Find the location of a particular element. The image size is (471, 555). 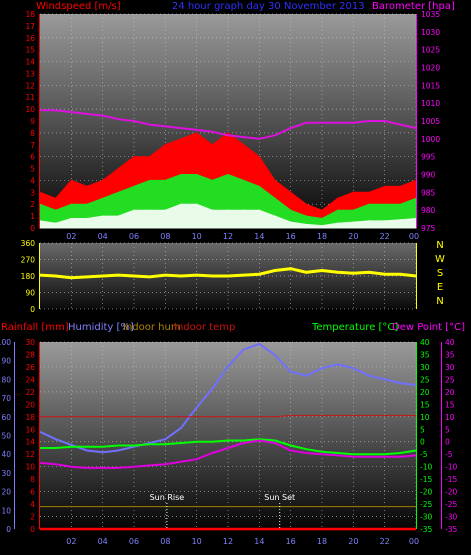

baro-tick-label: 995 is located at coordinates (428, 157).